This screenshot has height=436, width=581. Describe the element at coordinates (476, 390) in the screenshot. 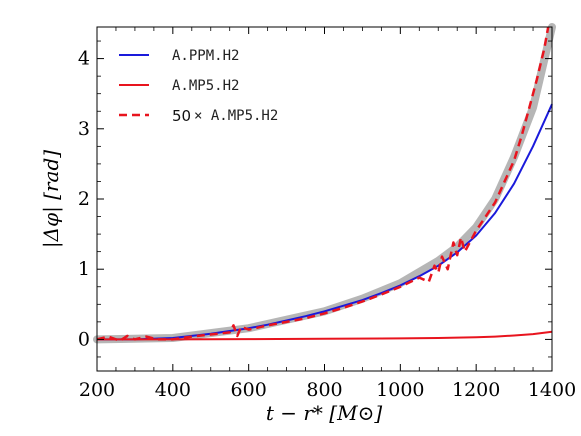

I see `x-tick-label: 1200` at that location.